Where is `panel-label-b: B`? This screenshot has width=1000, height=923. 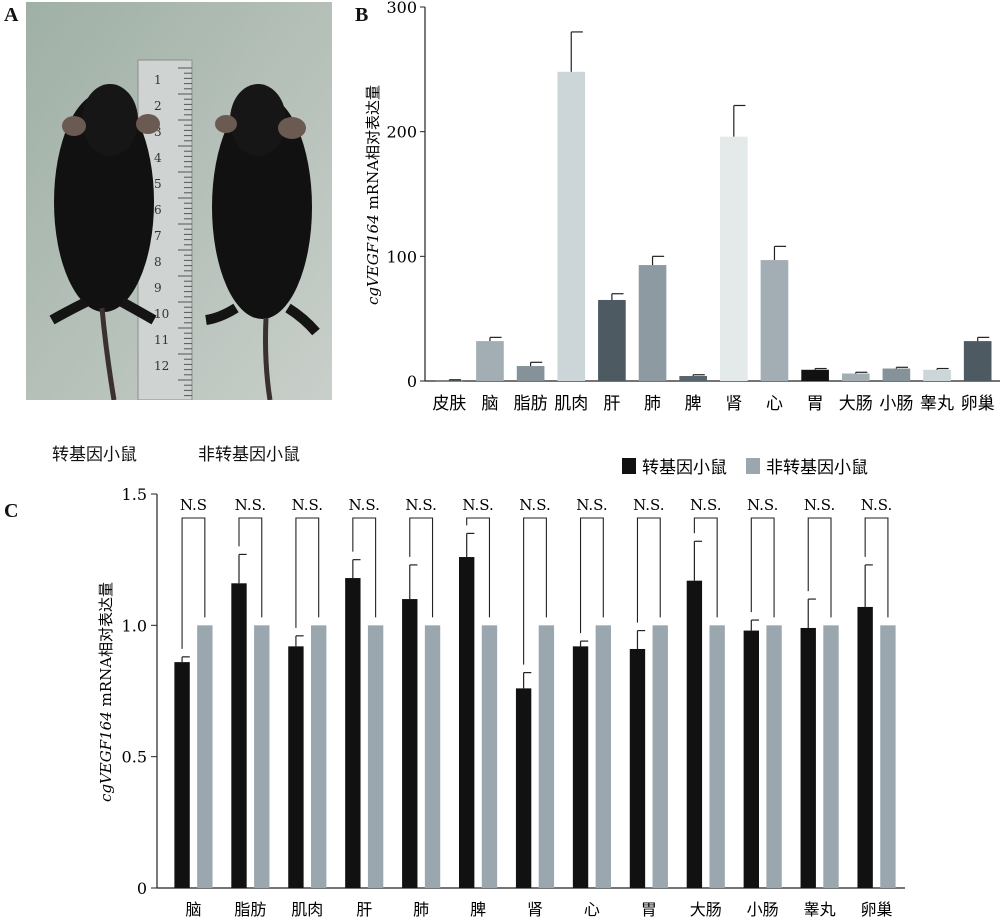 panel-label-b: B is located at coordinates (362, 15).